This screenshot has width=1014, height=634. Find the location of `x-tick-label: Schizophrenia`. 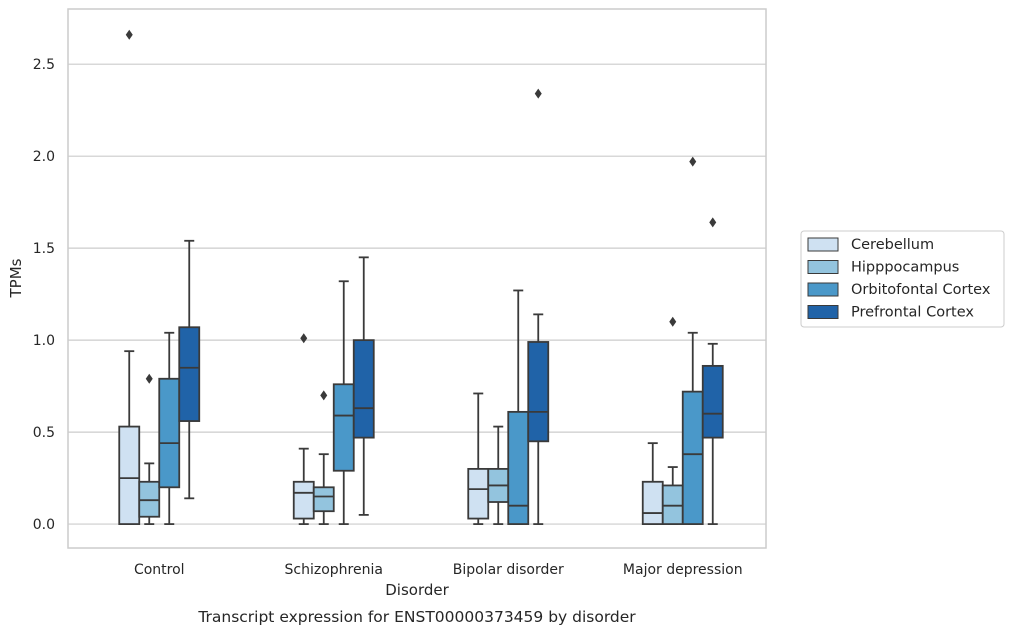

x-tick-label: Schizophrenia is located at coordinates (334, 570).